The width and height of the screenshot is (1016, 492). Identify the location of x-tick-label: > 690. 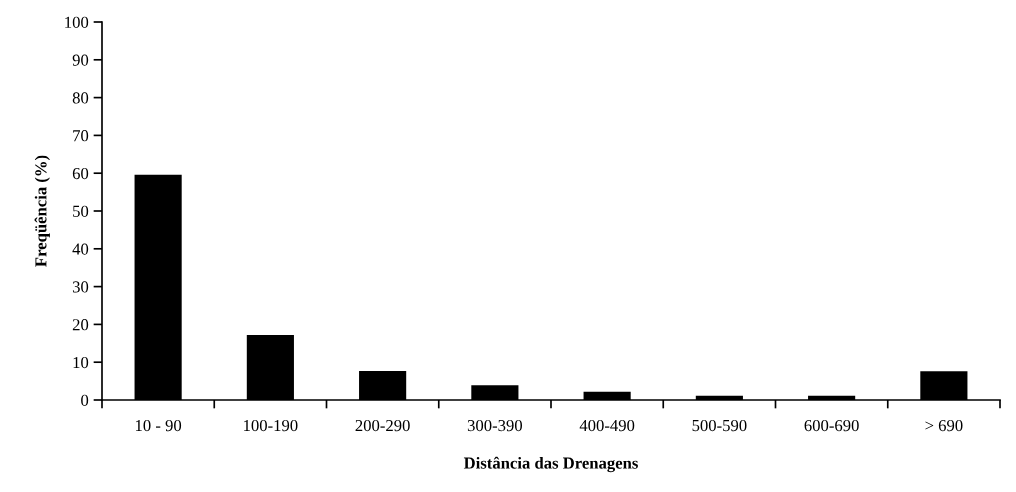
(944, 425).